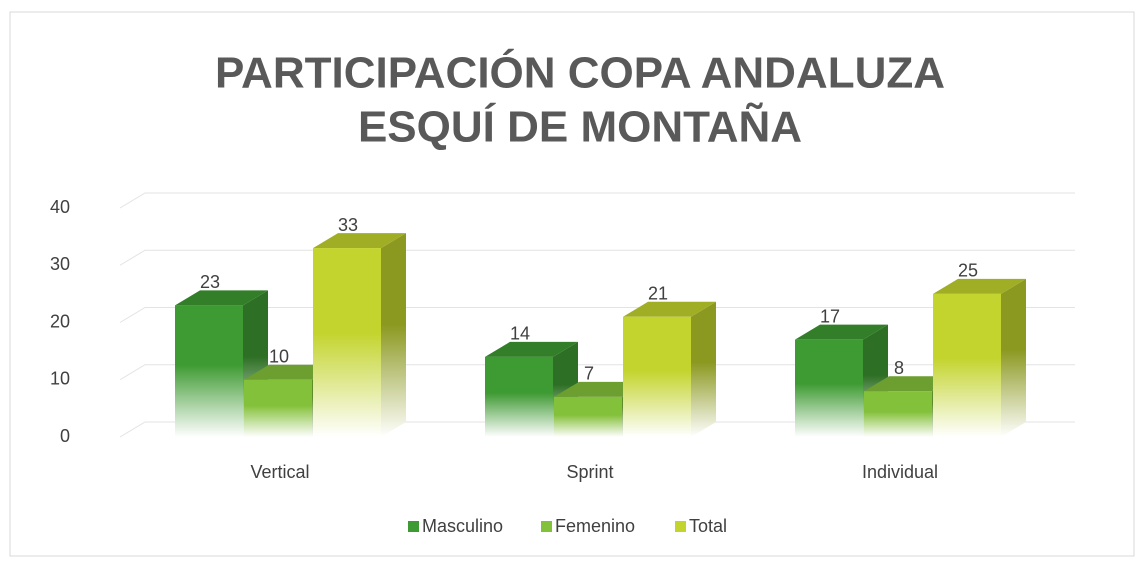 Image resolution: width=1139 pixels, height=564 pixels. I want to click on x-tick-label: Sprint, so click(589, 472).